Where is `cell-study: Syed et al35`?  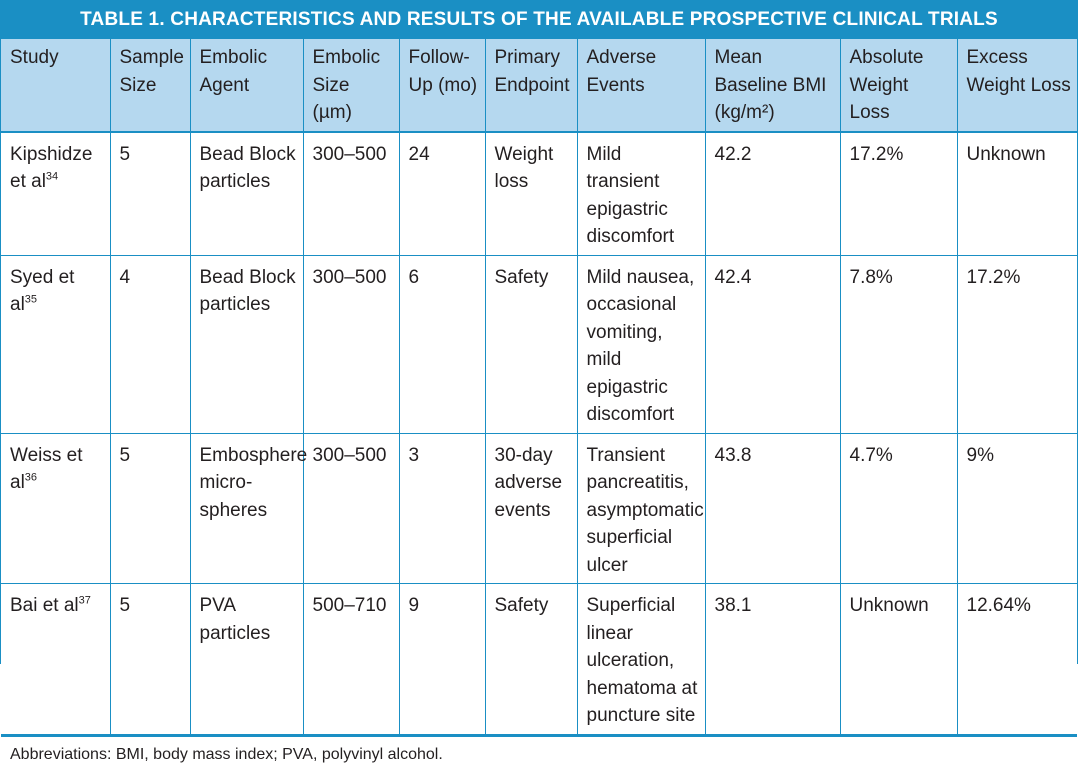 cell-study: Syed et al35 is located at coordinates (56, 344).